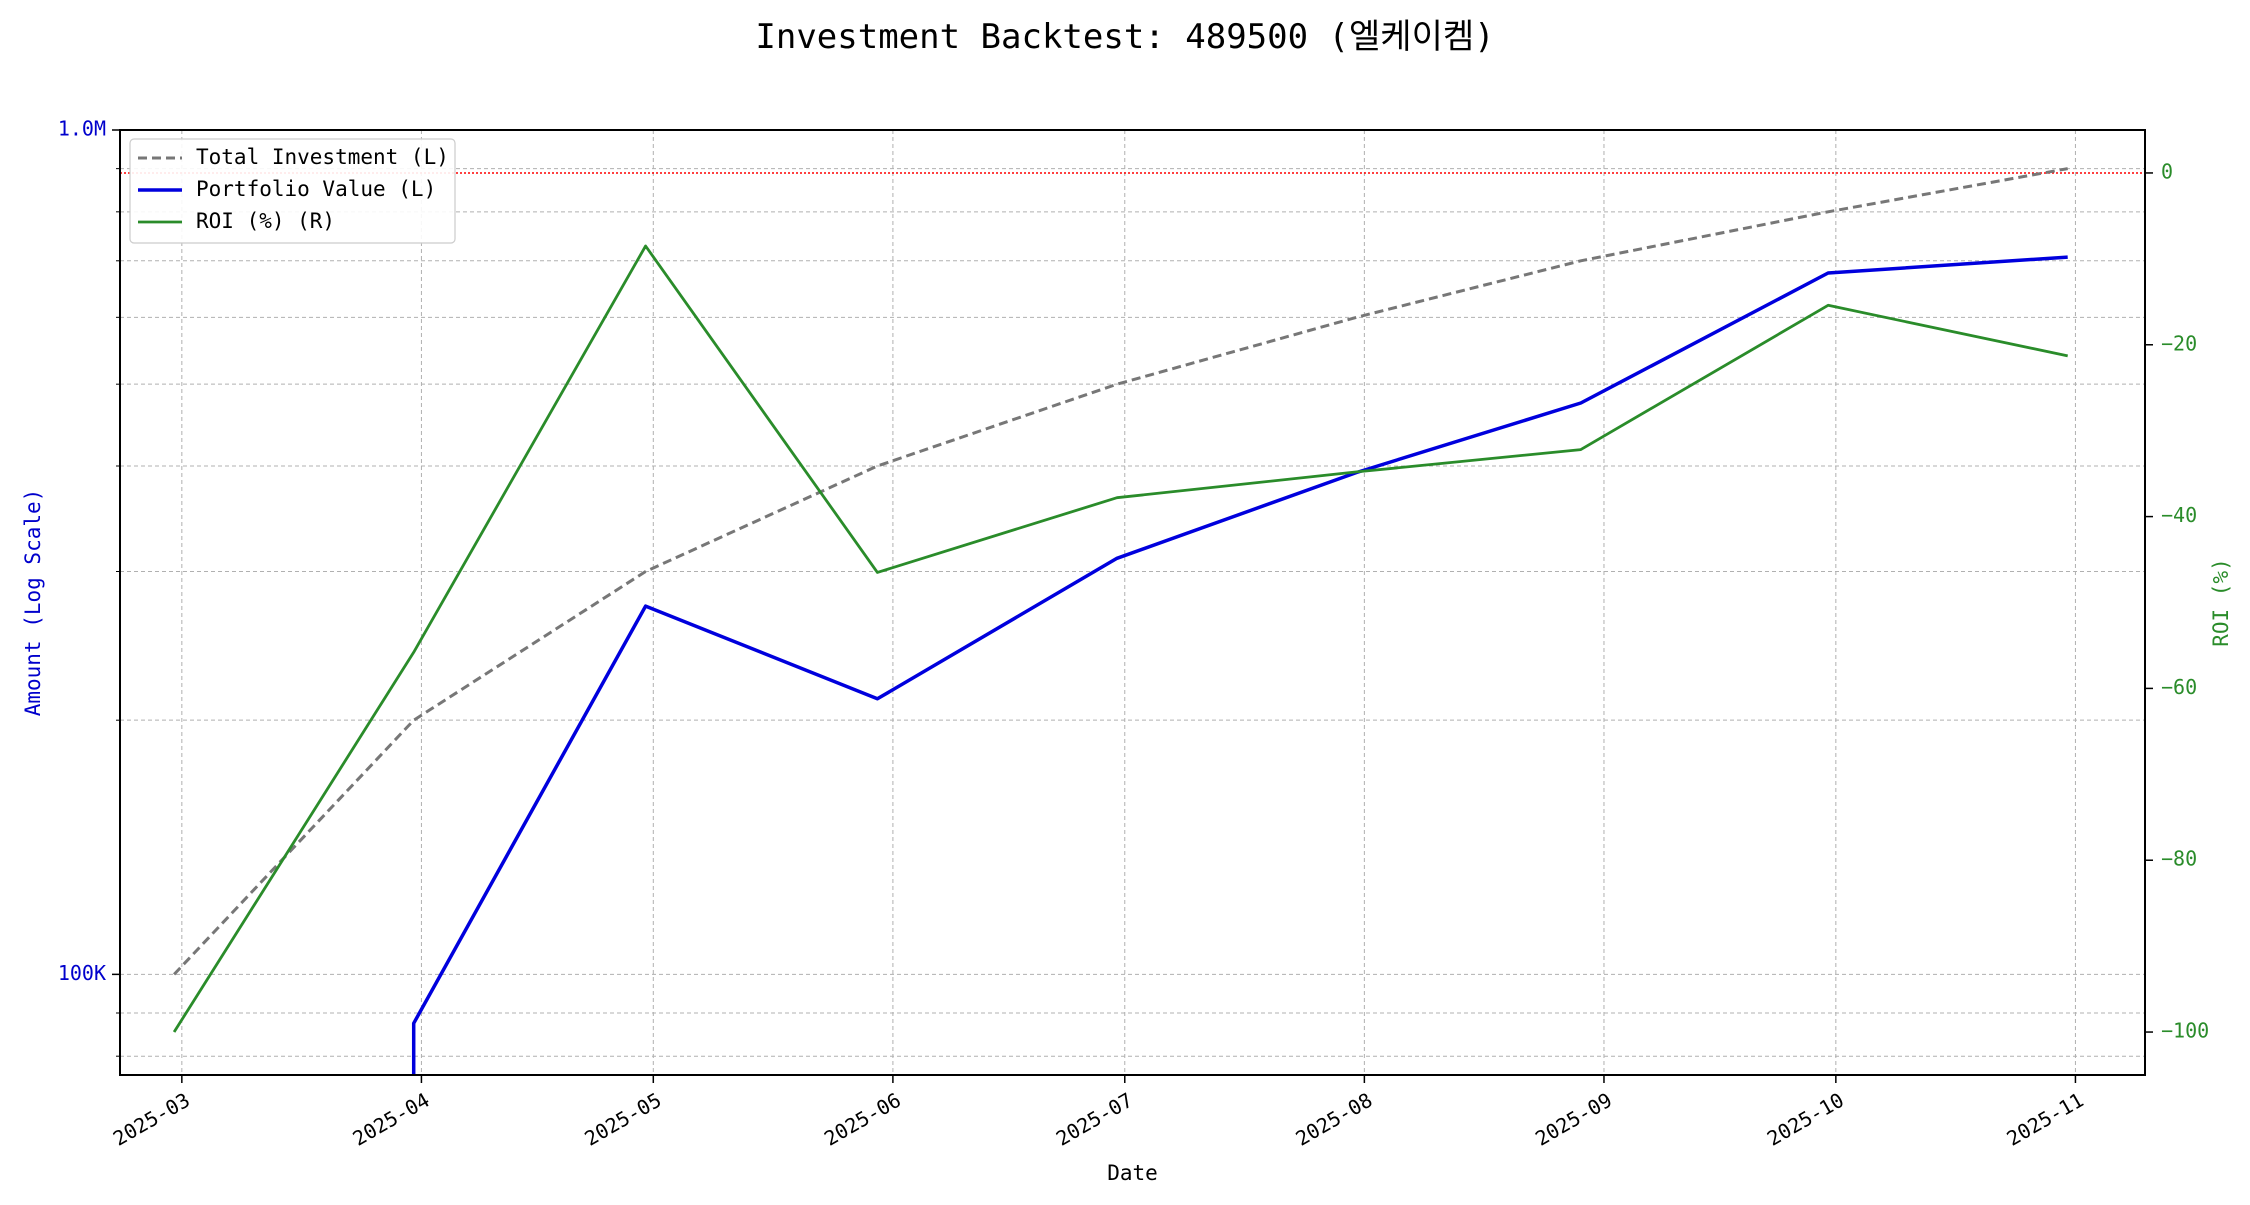 Image resolution: width=2250 pixels, height=1205 pixels. What do you see at coordinates (1132, 1173) in the screenshot?
I see `x-axis-label: Date` at bounding box center [1132, 1173].